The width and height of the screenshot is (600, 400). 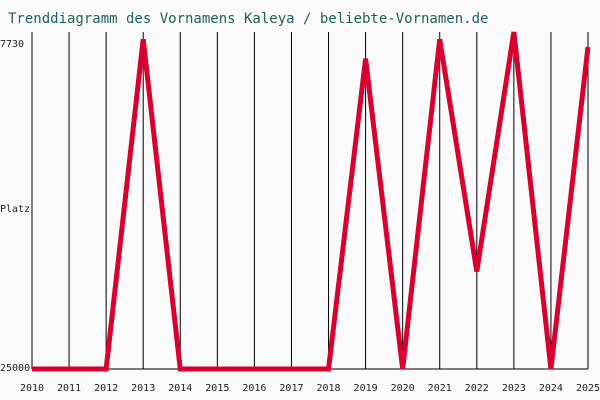 What do you see at coordinates (15, 209) in the screenshot?
I see `y-axis-label: Platz` at bounding box center [15, 209].